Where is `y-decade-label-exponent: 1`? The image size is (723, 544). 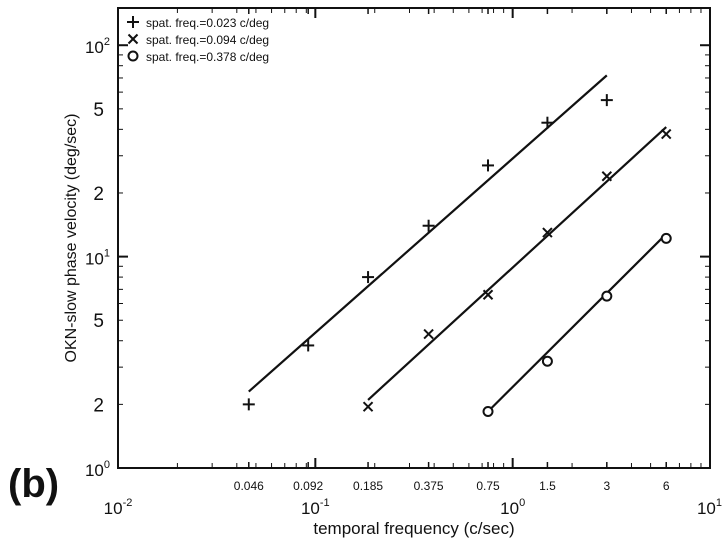 y-decade-label-exponent: 1 is located at coordinates (107, 254).